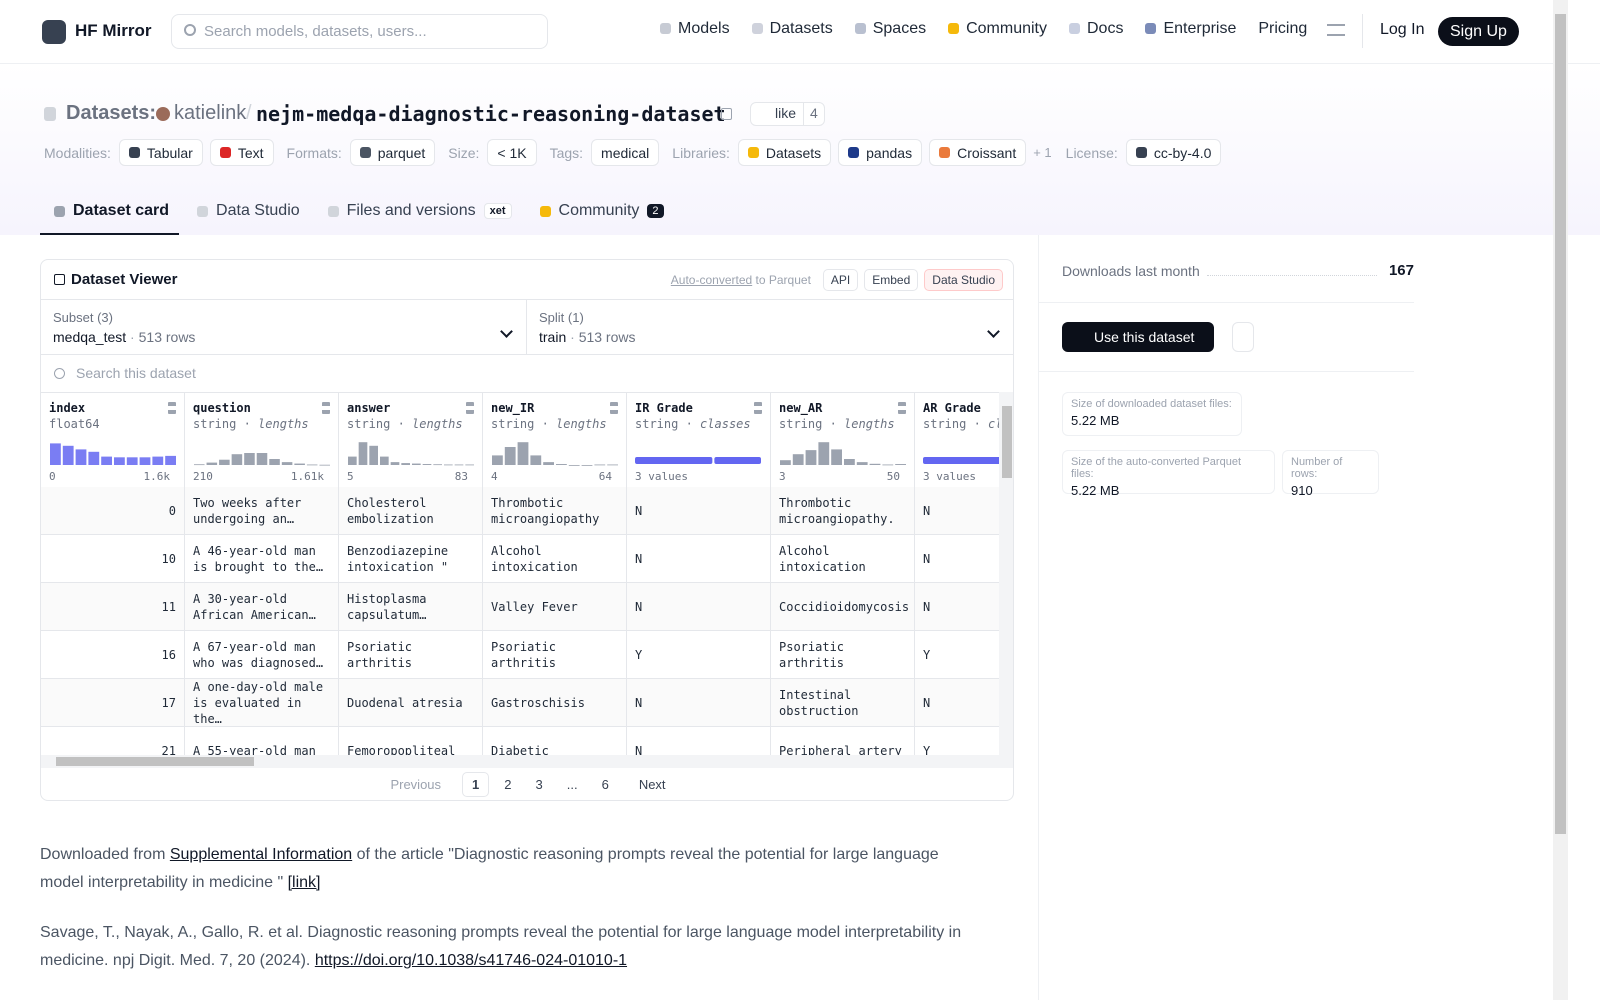 The width and height of the screenshot is (1600, 1000). What do you see at coordinates (652, 784) in the screenshot?
I see `next-page: Next` at bounding box center [652, 784].